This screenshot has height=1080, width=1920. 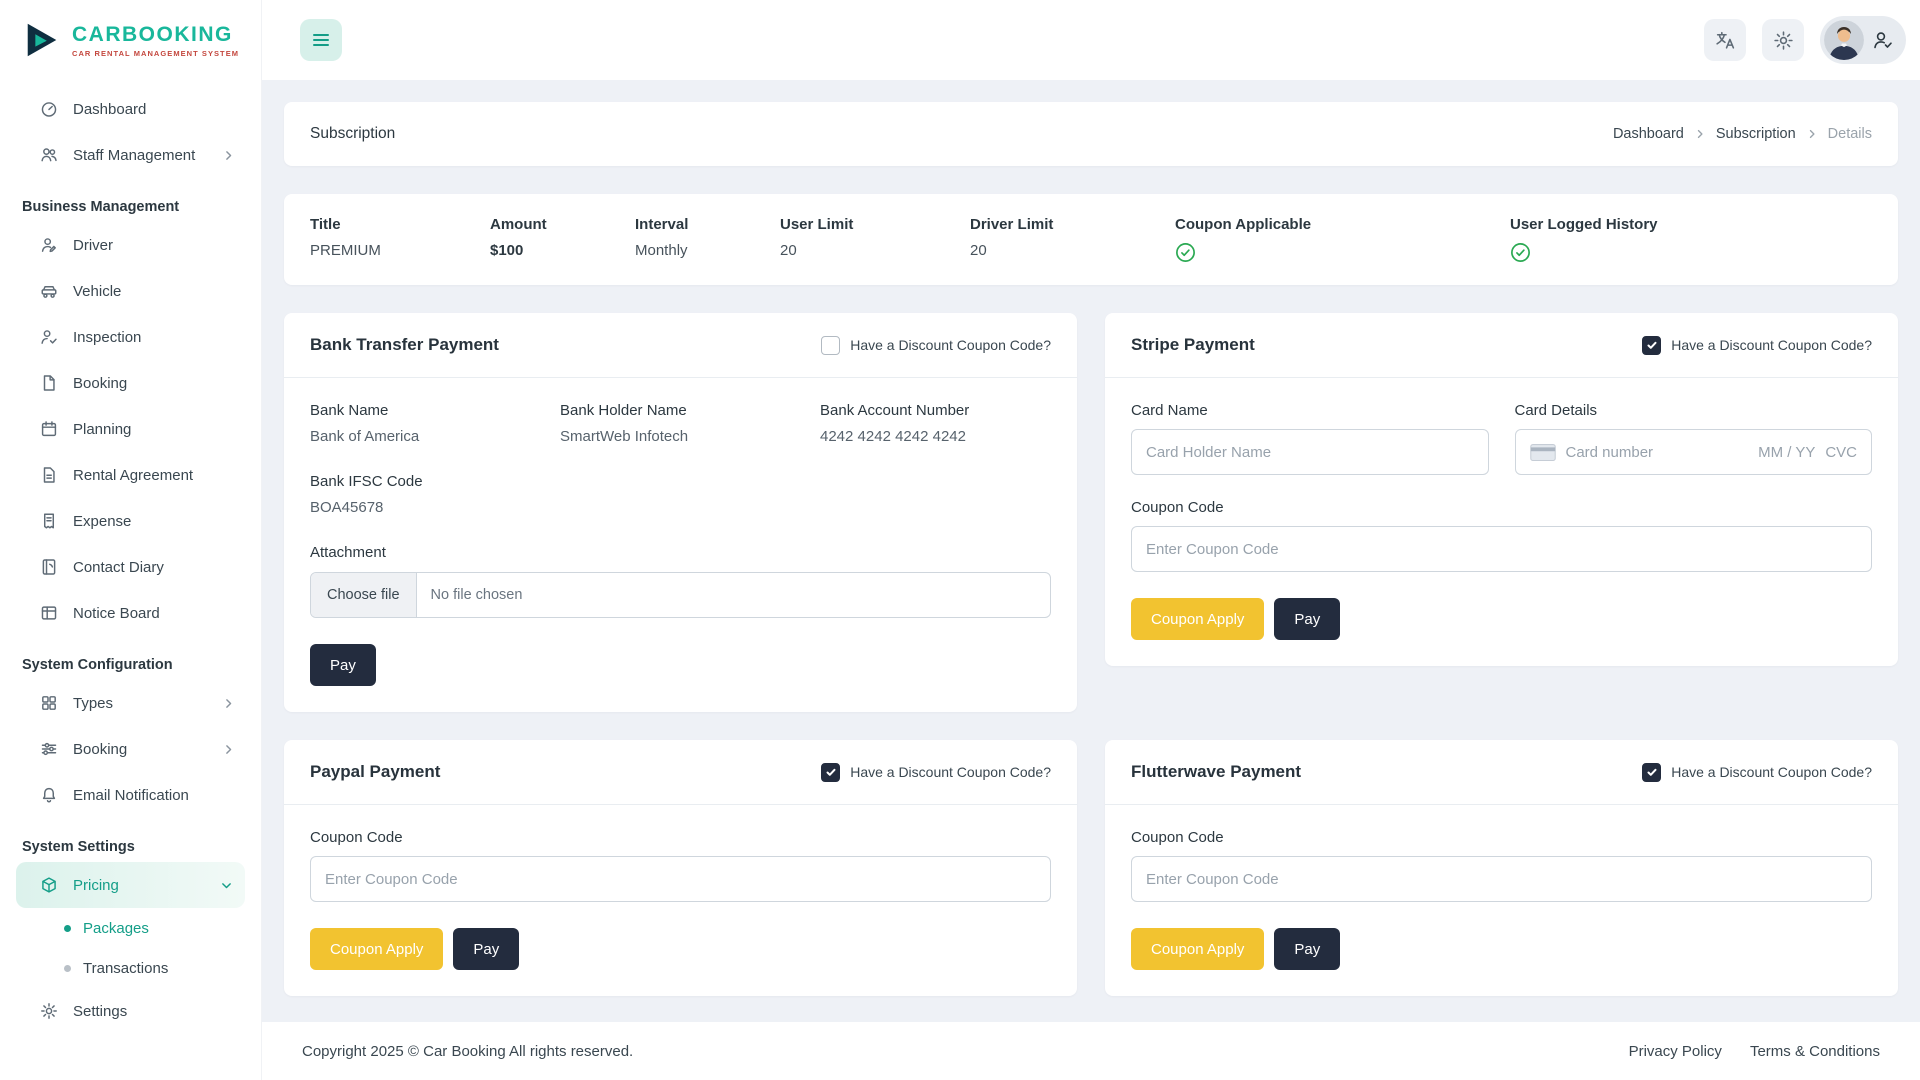 I want to click on sidebar-item-label: Contact Diary, so click(x=118, y=567).